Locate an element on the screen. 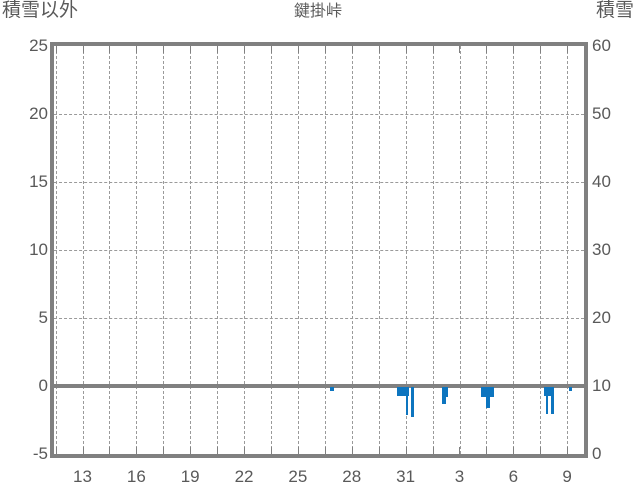 The width and height of the screenshot is (636, 501). y-tick-label-right: 20 is located at coordinates (601, 317).